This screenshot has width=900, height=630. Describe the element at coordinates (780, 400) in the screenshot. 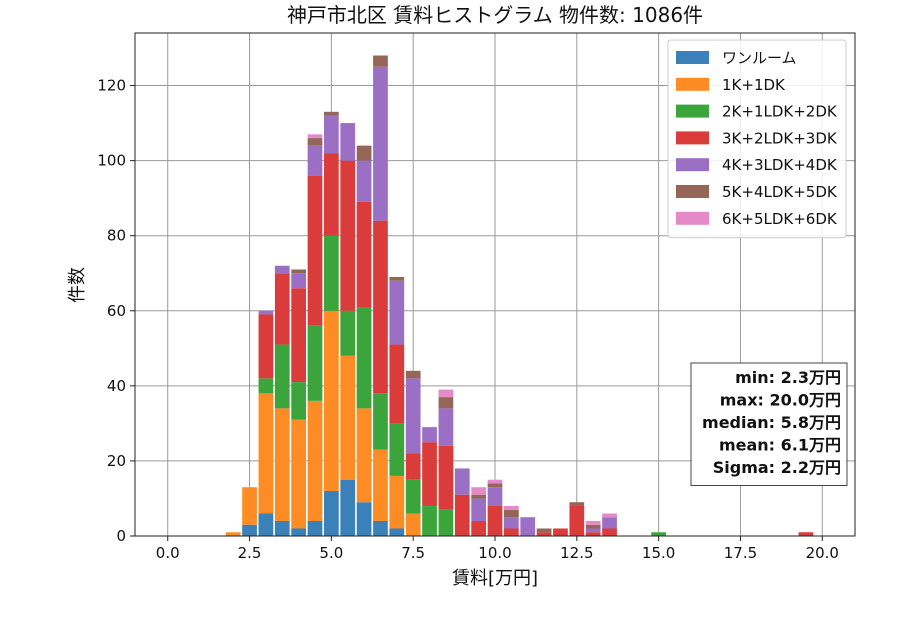

I see `stats-line: max: 20.0万円` at that location.